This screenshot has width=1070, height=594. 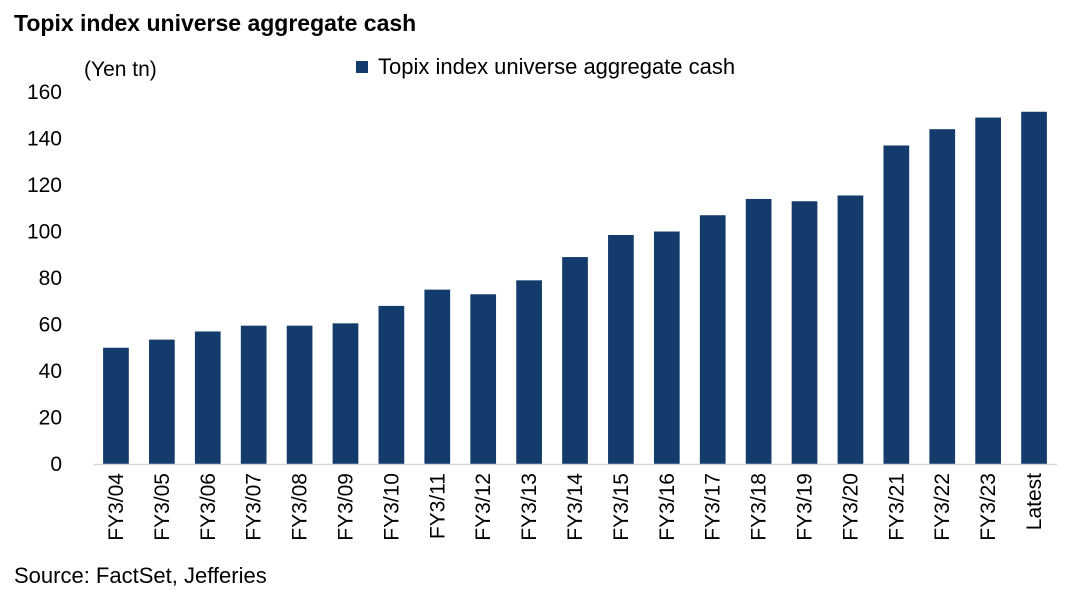 I want to click on x-tick-label: FY3/22, so click(x=942, y=507).